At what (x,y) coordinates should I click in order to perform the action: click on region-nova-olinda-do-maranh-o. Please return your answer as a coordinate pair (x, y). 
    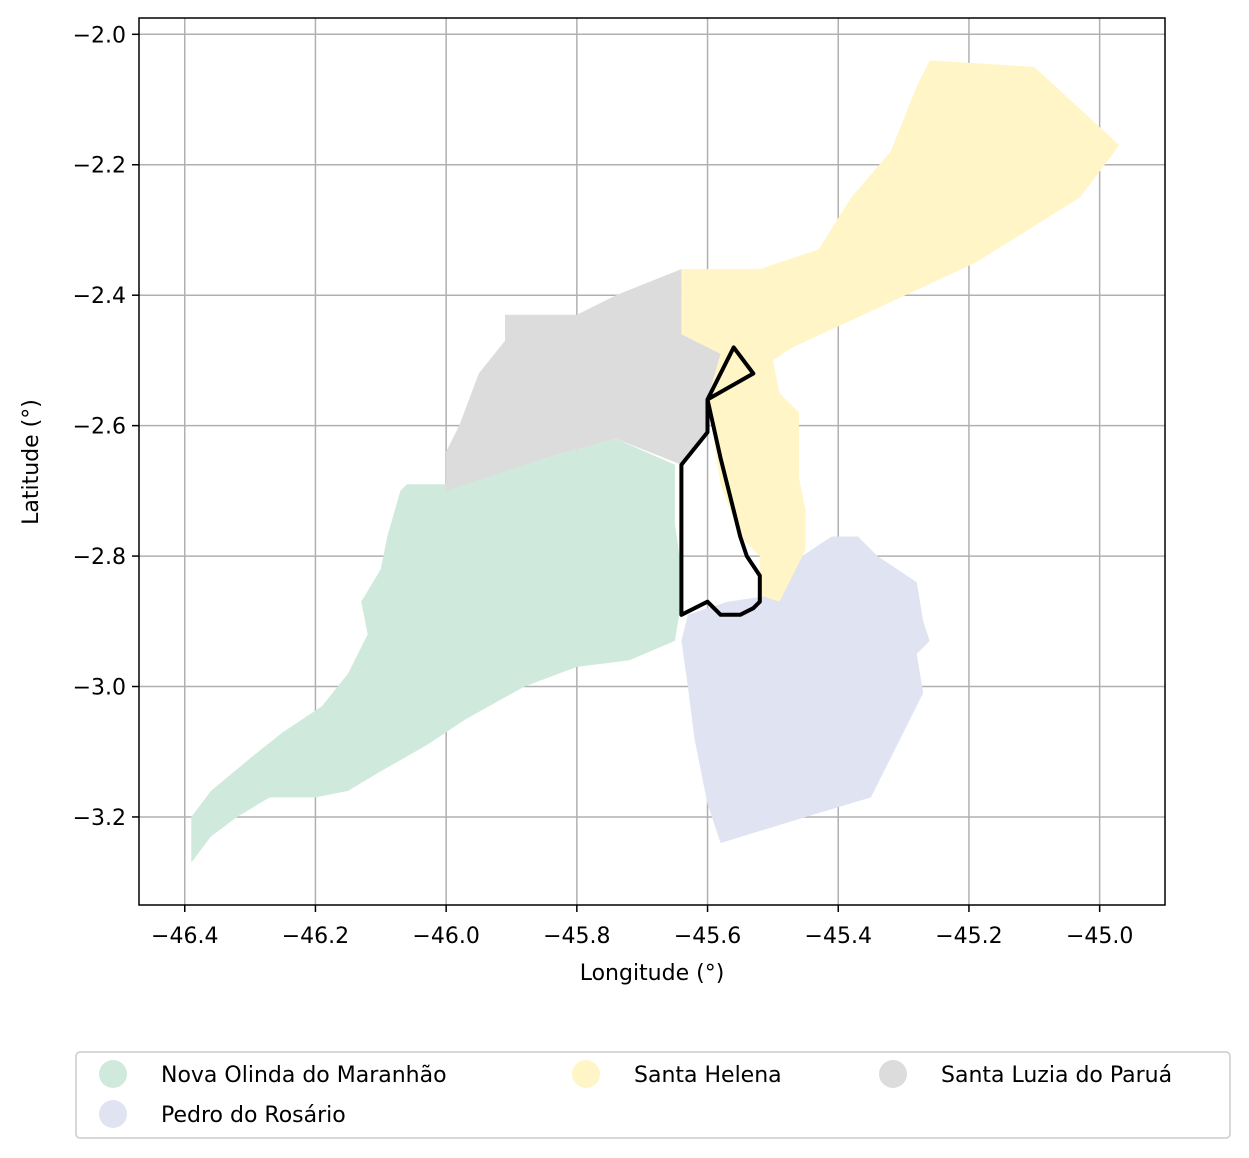
    Looking at the image, I should click on (436, 650).